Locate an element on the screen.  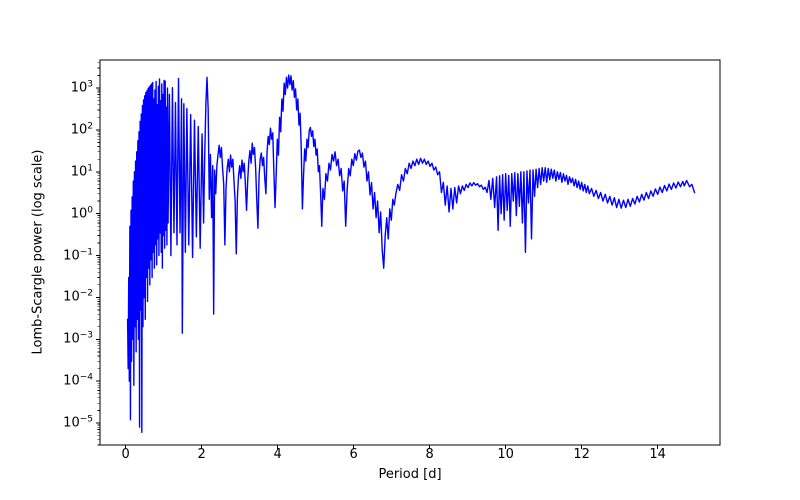
y-tick-label: 10⁻⁴ is located at coordinates (78, 380).